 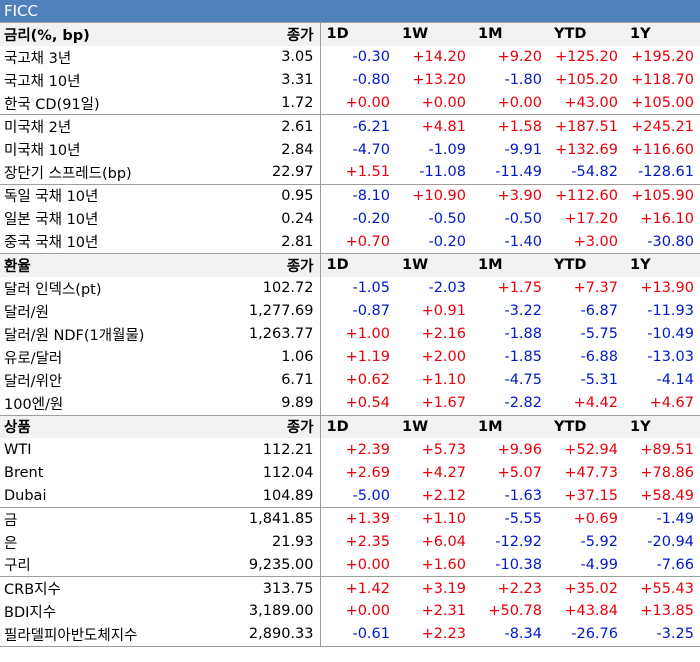 I want to click on close-value: 112.21, so click(x=265, y=450).